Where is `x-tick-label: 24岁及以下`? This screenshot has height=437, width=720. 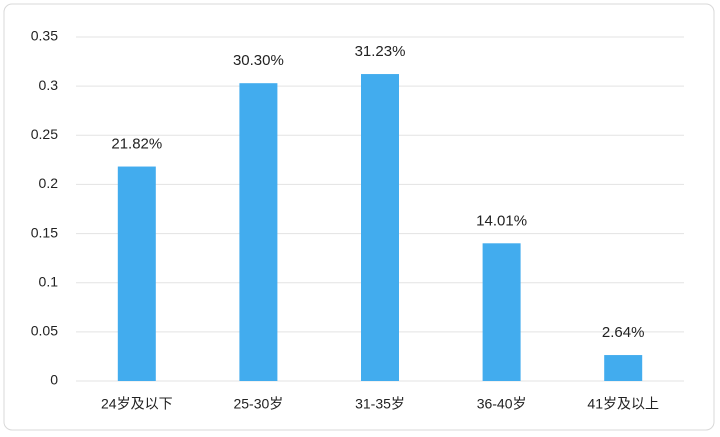 x-tick-label: 24岁及以下 is located at coordinates (137, 404).